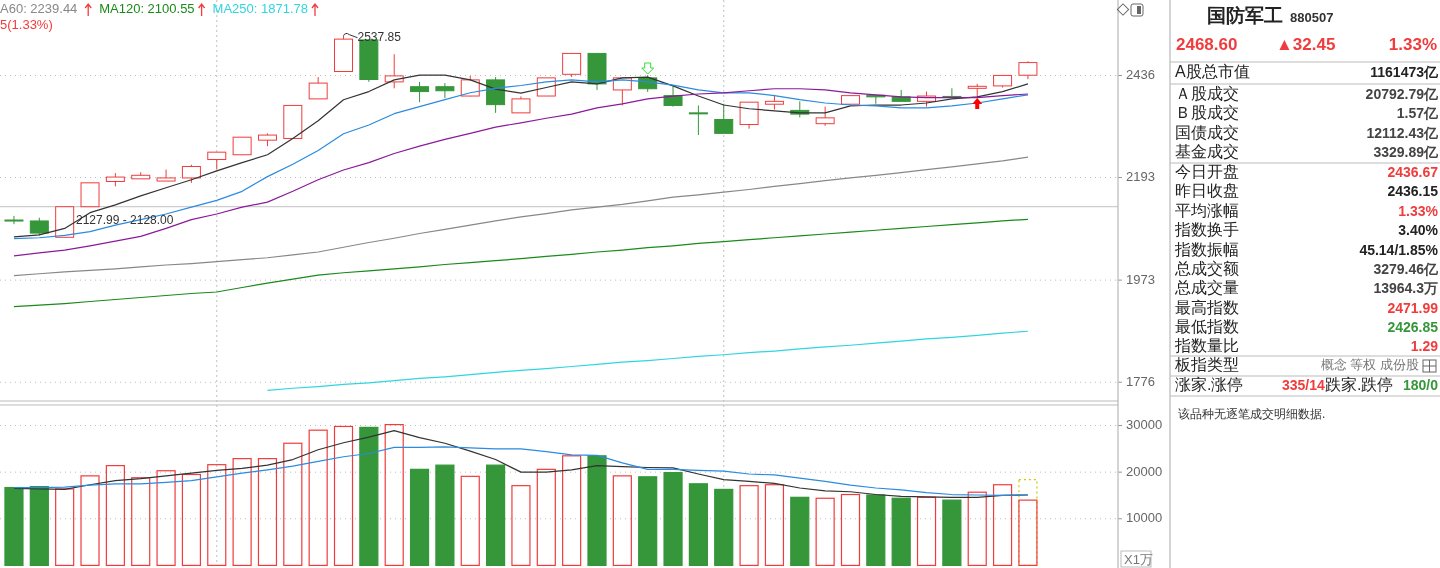 This screenshot has width=1440, height=568. I want to click on category-label: 跌家.跌停, so click(1359, 385).